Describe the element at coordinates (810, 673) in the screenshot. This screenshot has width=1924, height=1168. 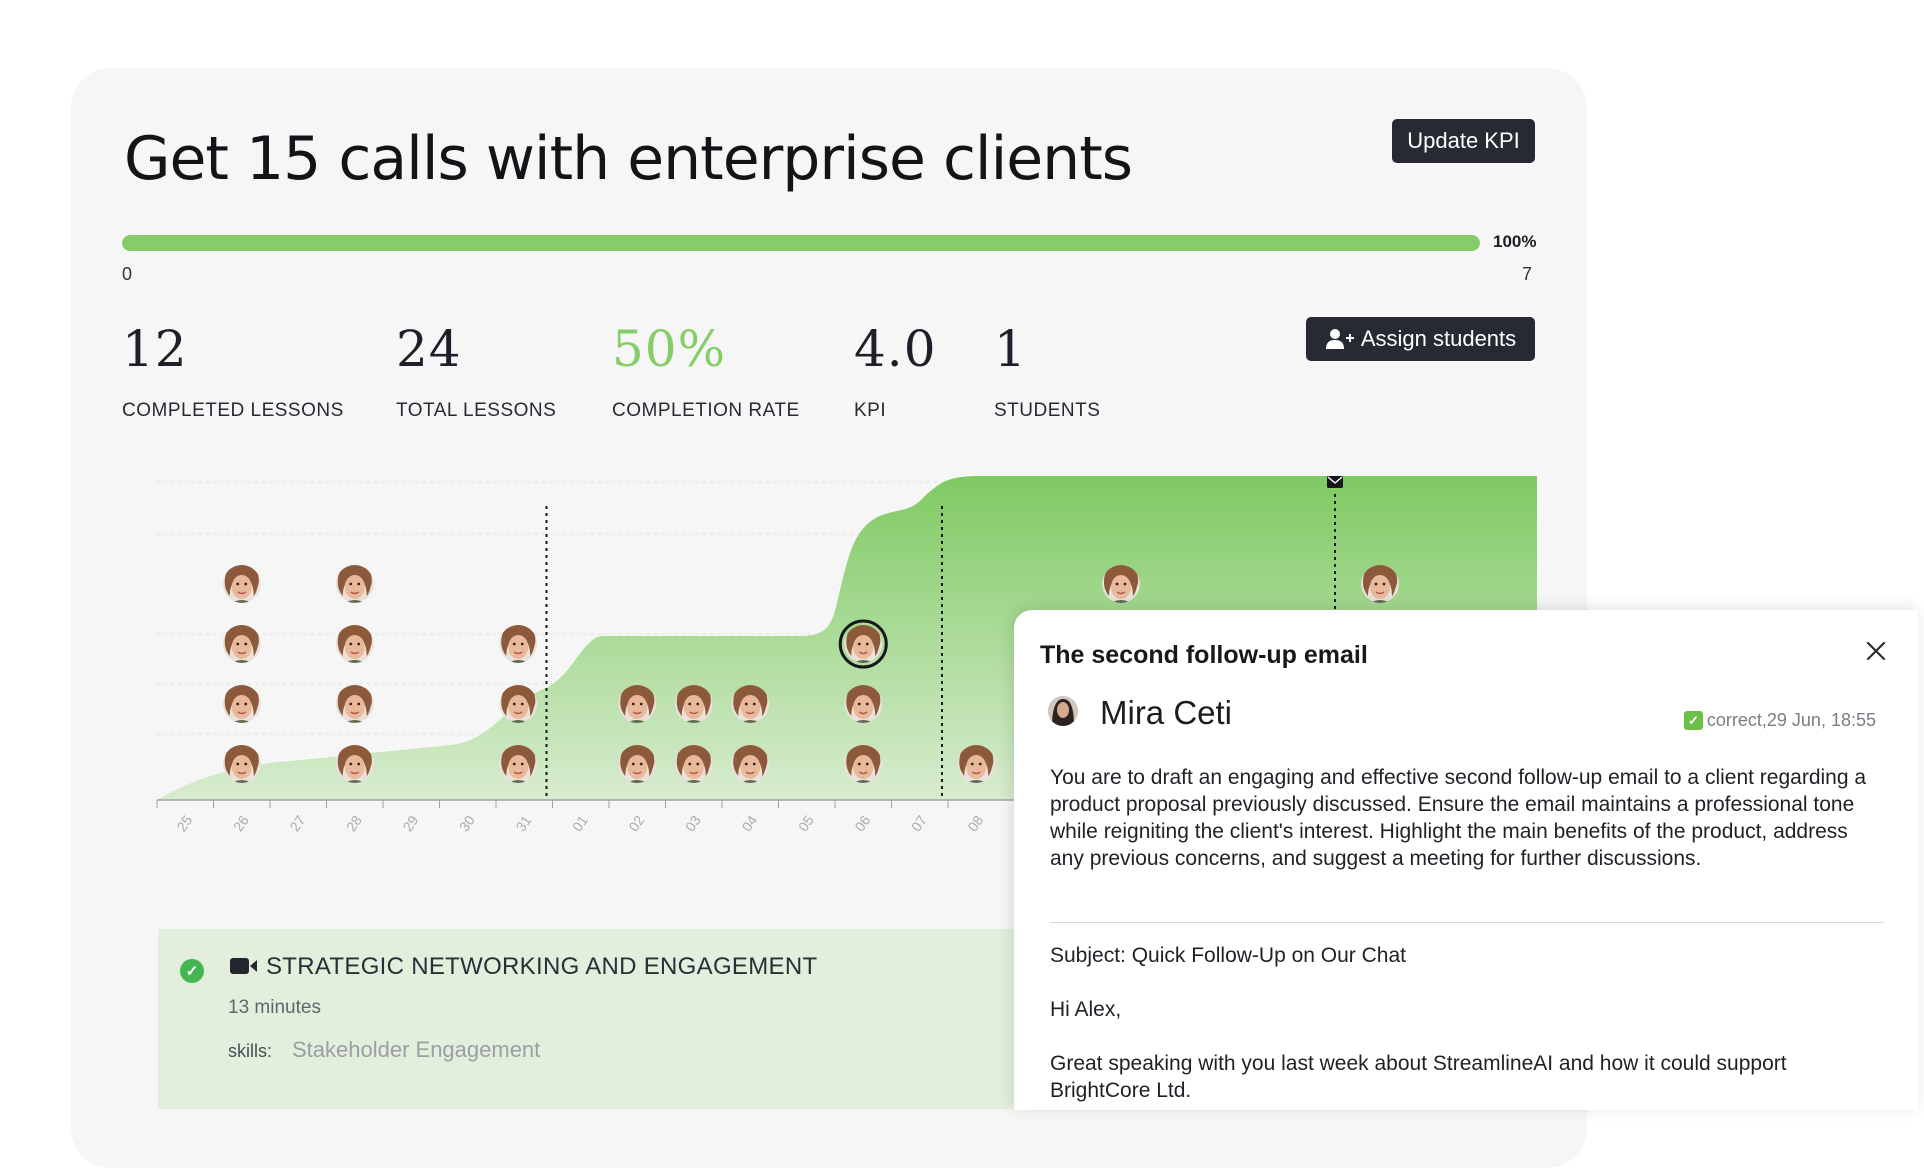
I see `student-avatars` at that location.